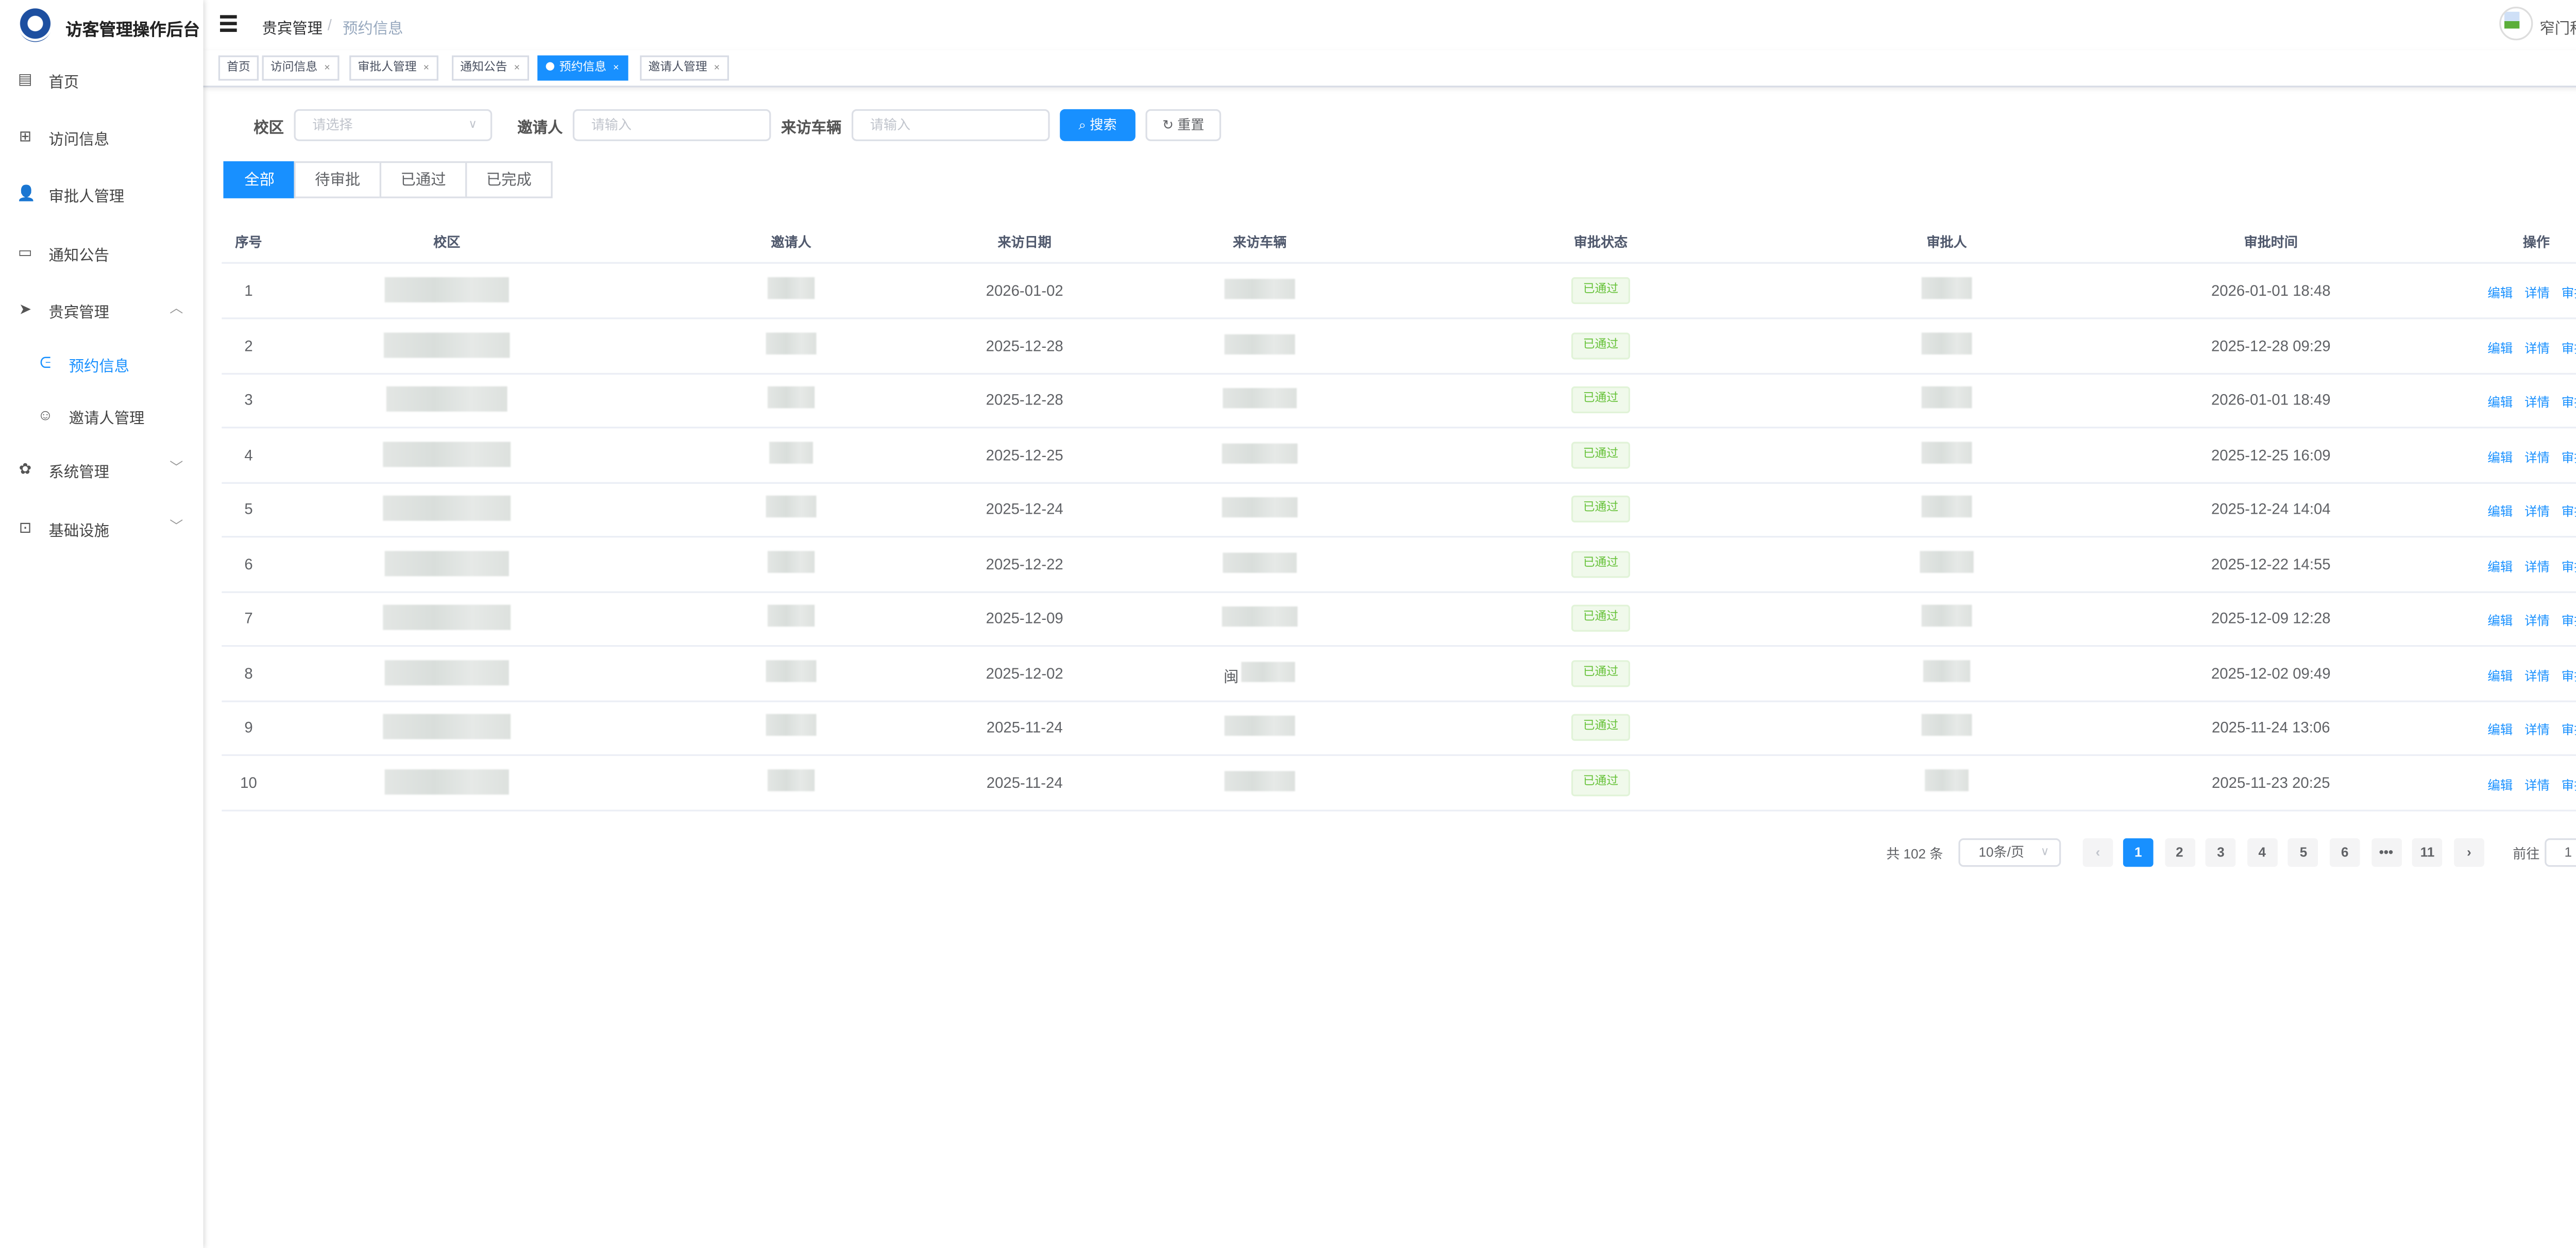 Image resolution: width=2576 pixels, height=1248 pixels. I want to click on vehicle-input: 请输入, so click(951, 125).